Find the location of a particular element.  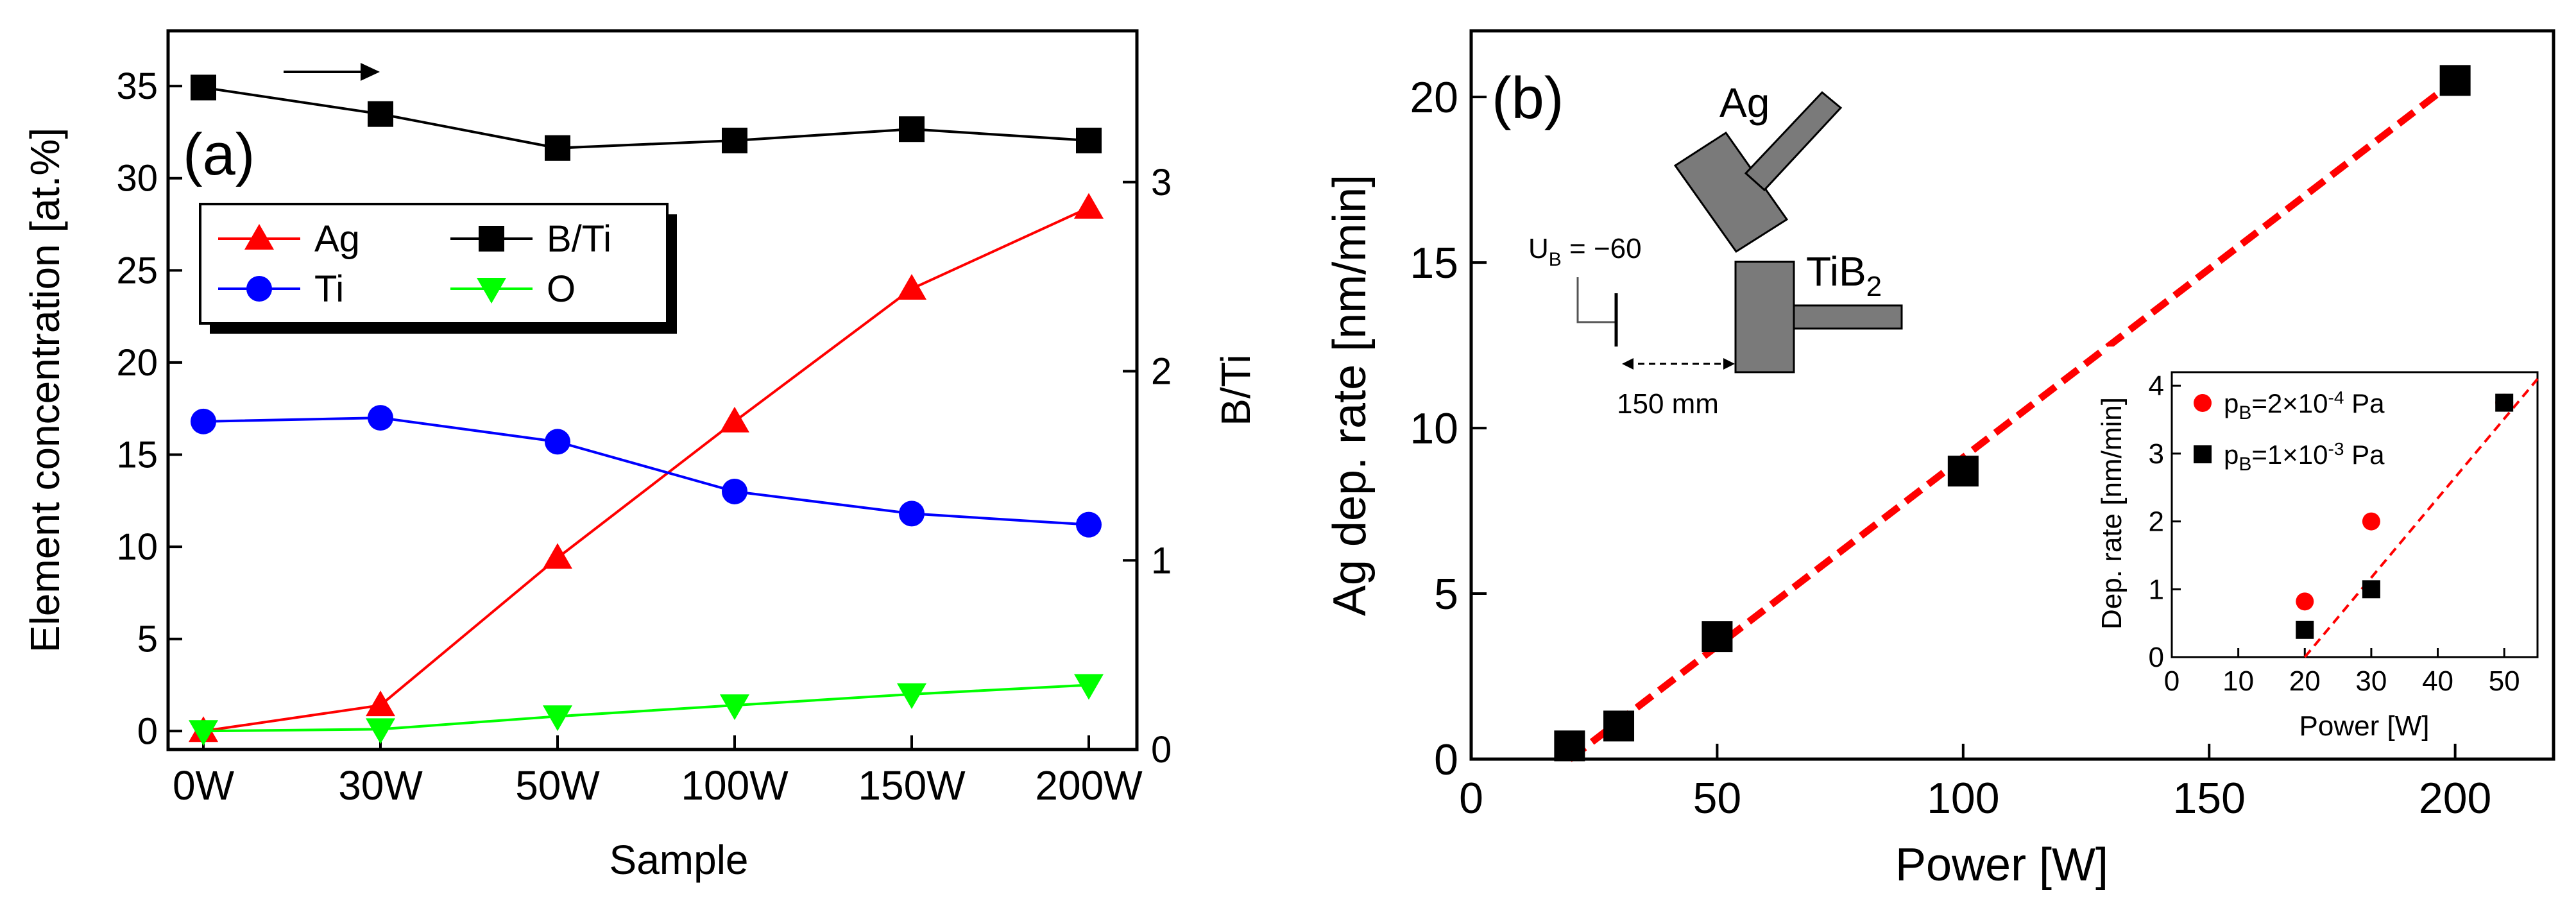

inset-legend-label: pB=2×10-4 Pa is located at coordinates (2304, 406).